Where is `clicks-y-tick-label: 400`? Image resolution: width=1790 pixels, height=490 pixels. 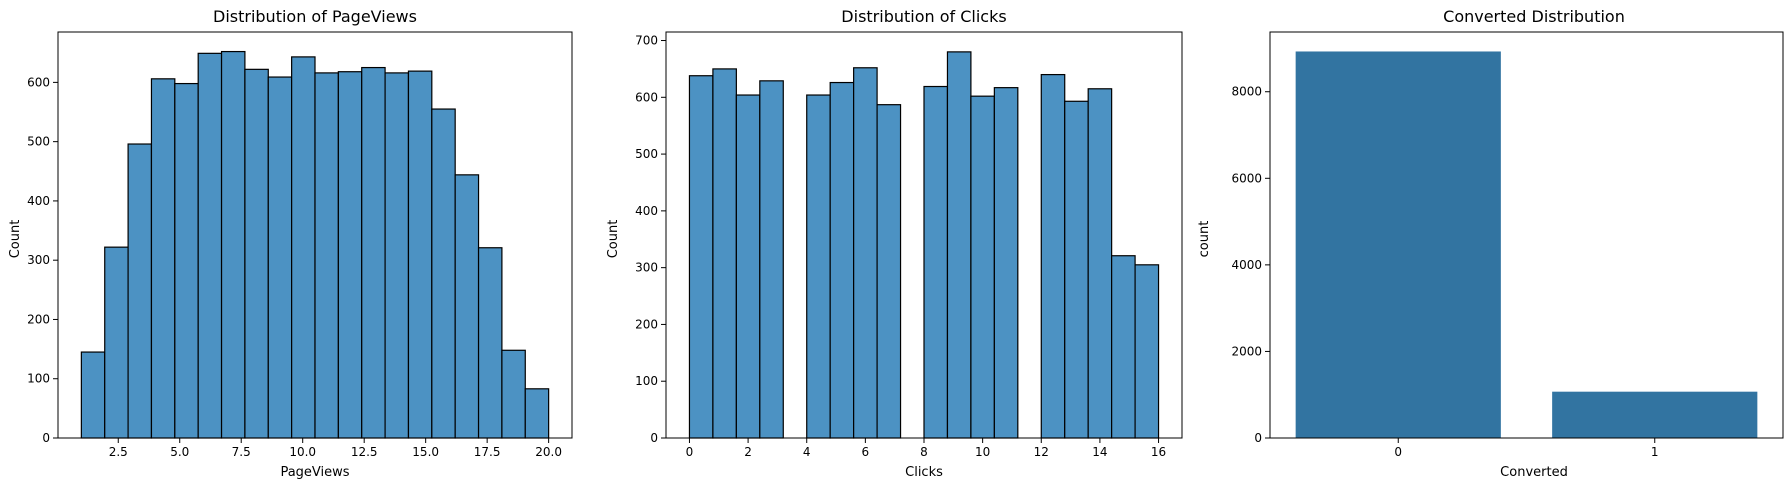 clicks-y-tick-label: 400 is located at coordinates (646, 211).